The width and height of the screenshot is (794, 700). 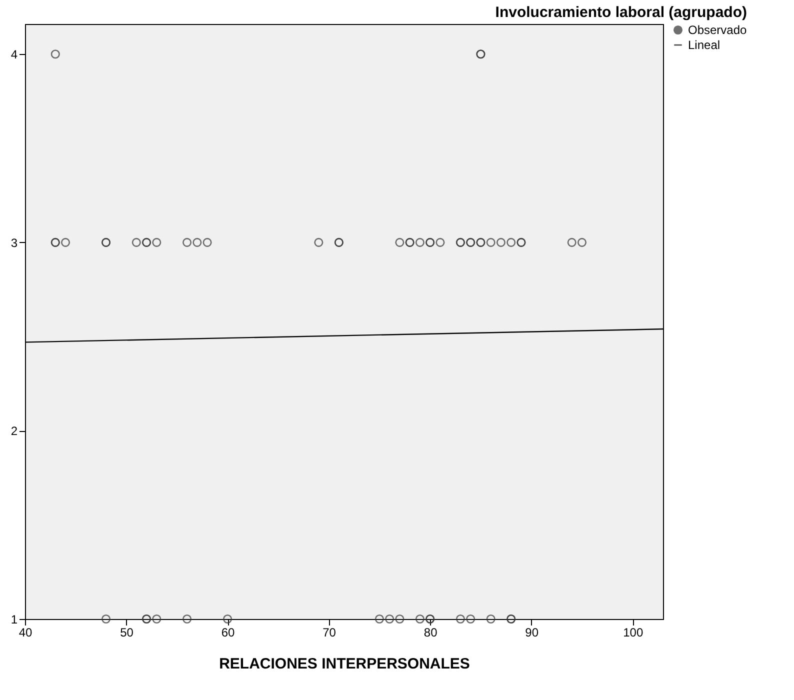 What do you see at coordinates (14, 619) in the screenshot?
I see `y-tick-label: 1` at bounding box center [14, 619].